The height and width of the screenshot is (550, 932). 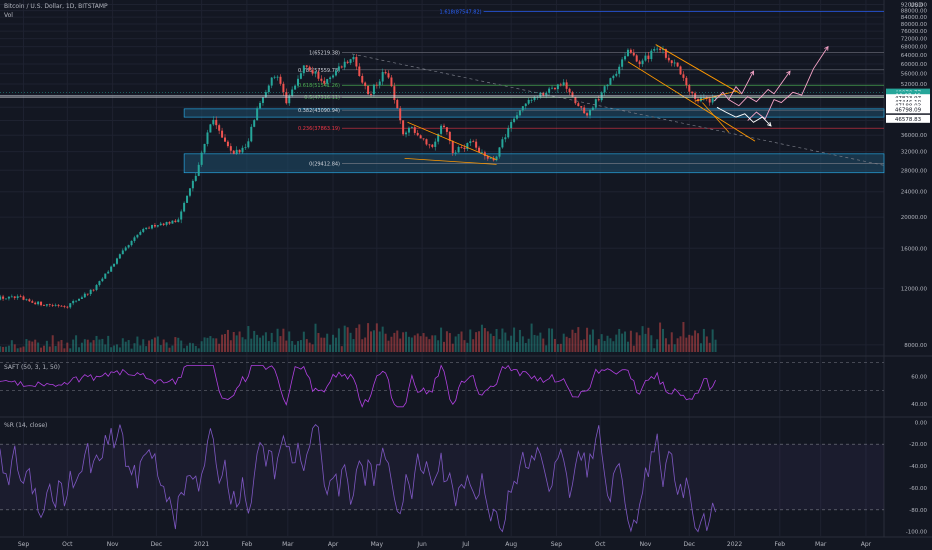 What do you see at coordinates (56, 6) in the screenshot?
I see `symbol-title: Bitcoin / U.S. Dollar, 1D, BITSTAMP` at bounding box center [56, 6].